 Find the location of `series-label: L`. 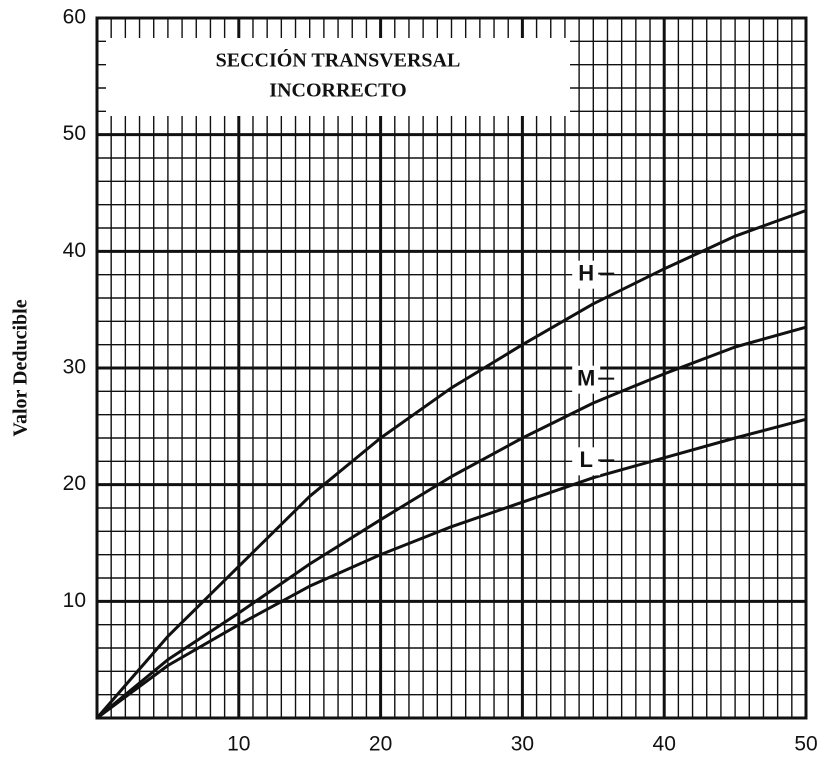

series-label: L is located at coordinates (585, 459).